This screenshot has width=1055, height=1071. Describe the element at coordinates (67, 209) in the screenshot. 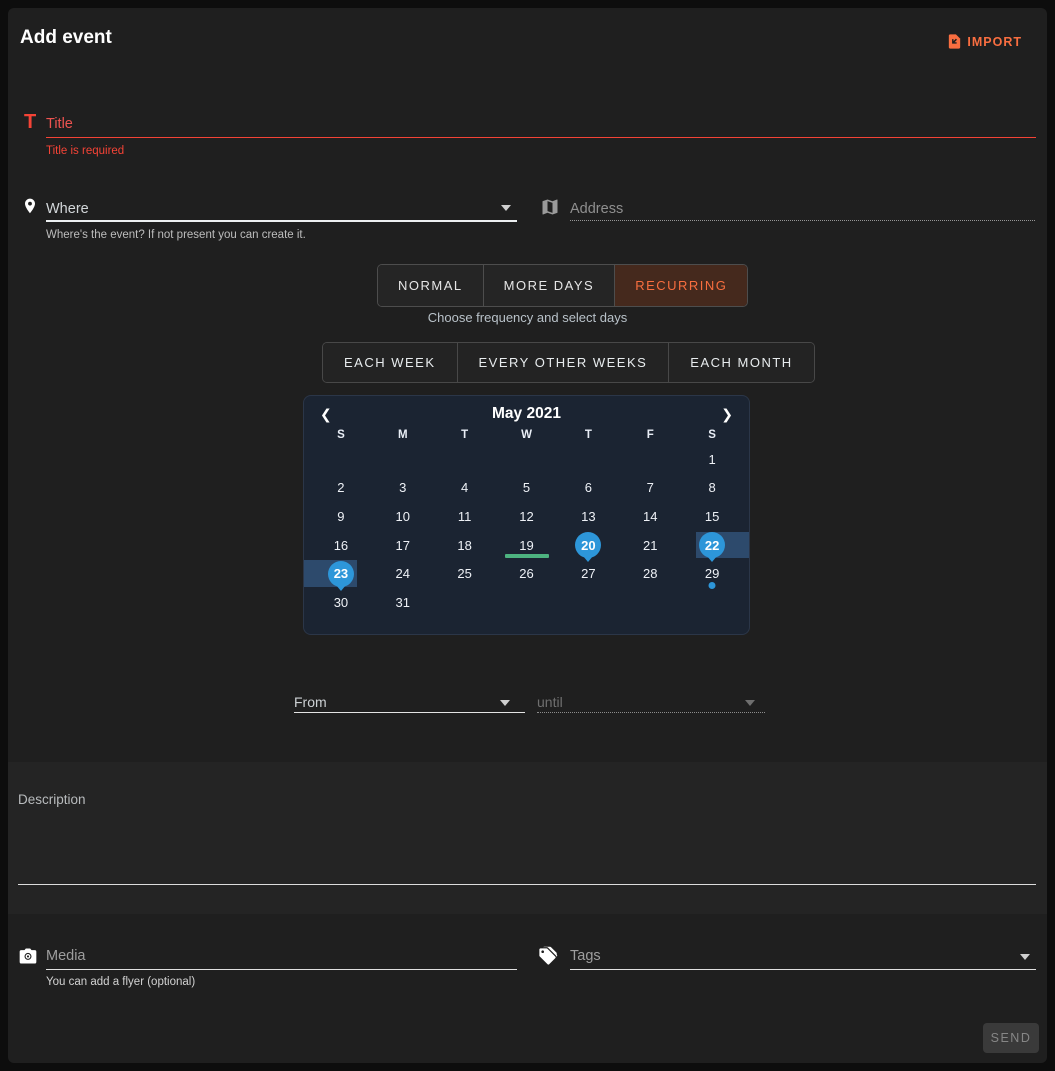

I see `where-select: Where` at that location.